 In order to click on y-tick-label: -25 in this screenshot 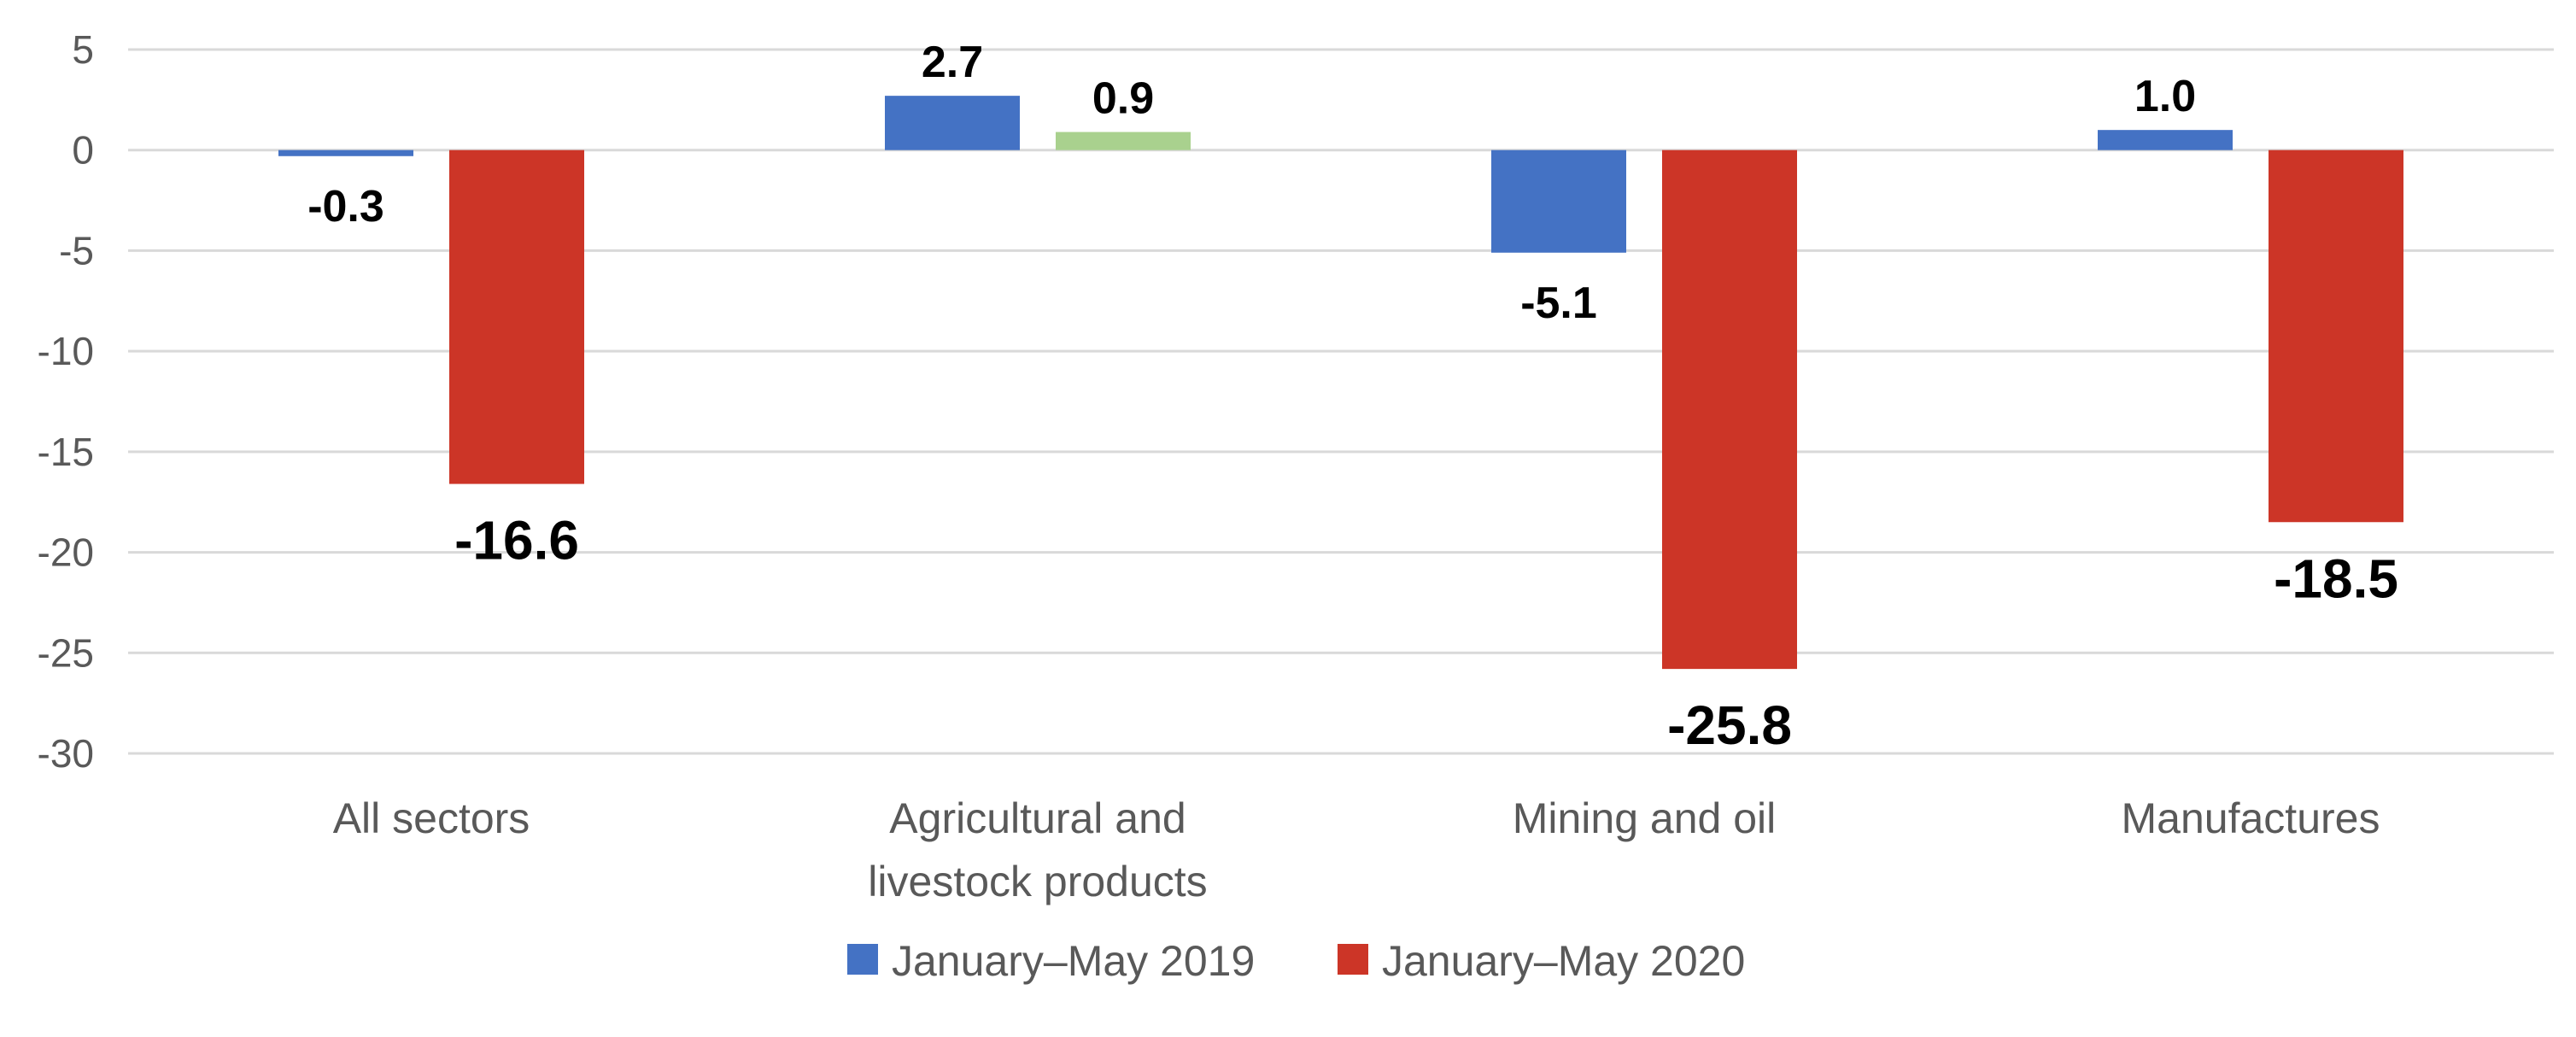, I will do `click(66, 652)`.